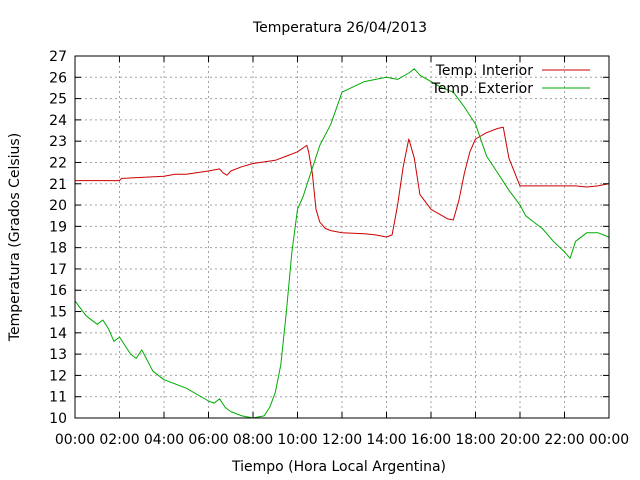  I want to click on y-tick-label: 17, so click(58, 270).